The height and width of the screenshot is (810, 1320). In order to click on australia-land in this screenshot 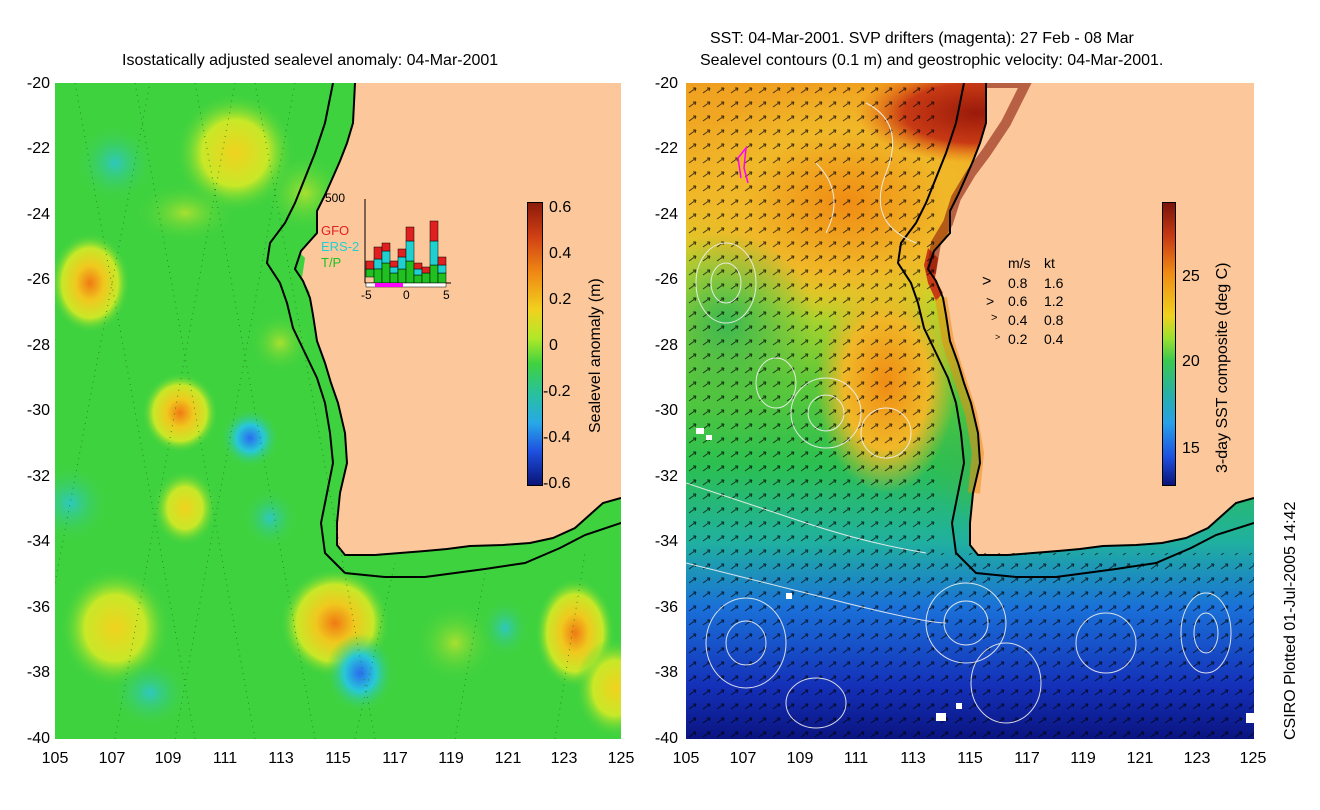, I will do `click(458, 319)`.